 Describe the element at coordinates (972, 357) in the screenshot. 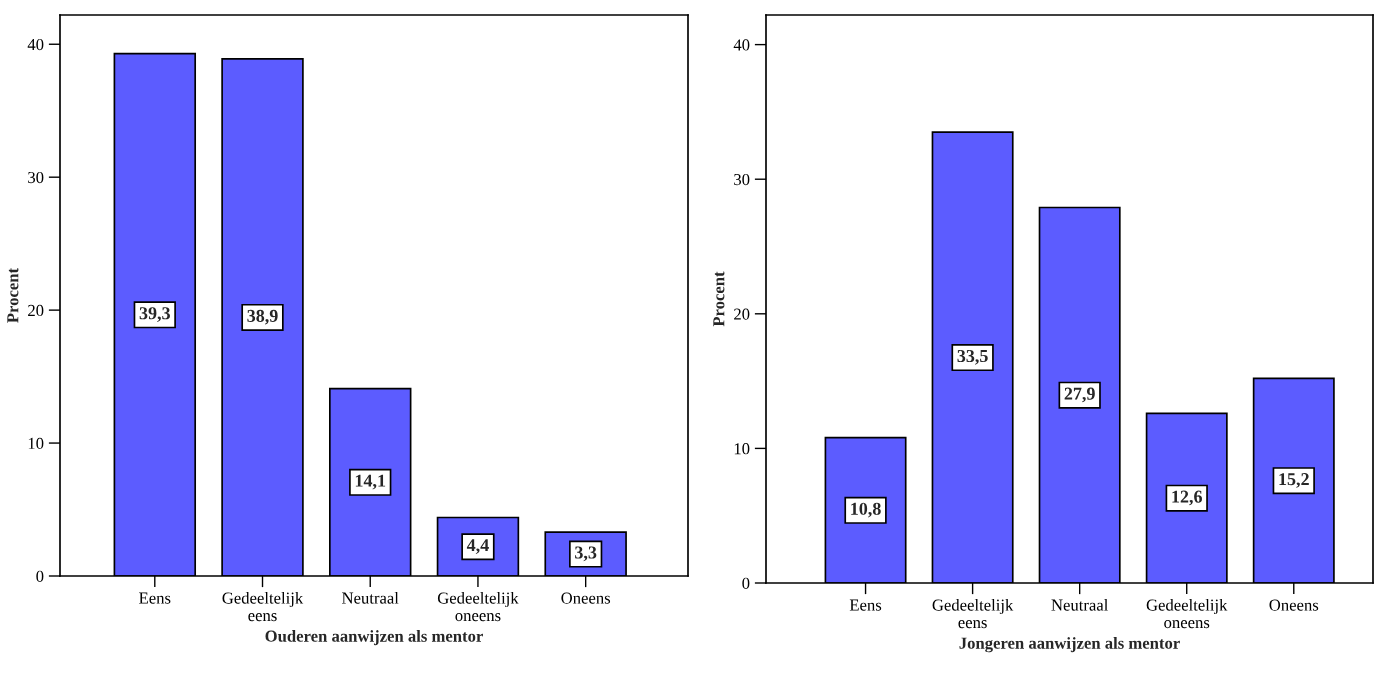

I see `data-label: 33,5` at that location.